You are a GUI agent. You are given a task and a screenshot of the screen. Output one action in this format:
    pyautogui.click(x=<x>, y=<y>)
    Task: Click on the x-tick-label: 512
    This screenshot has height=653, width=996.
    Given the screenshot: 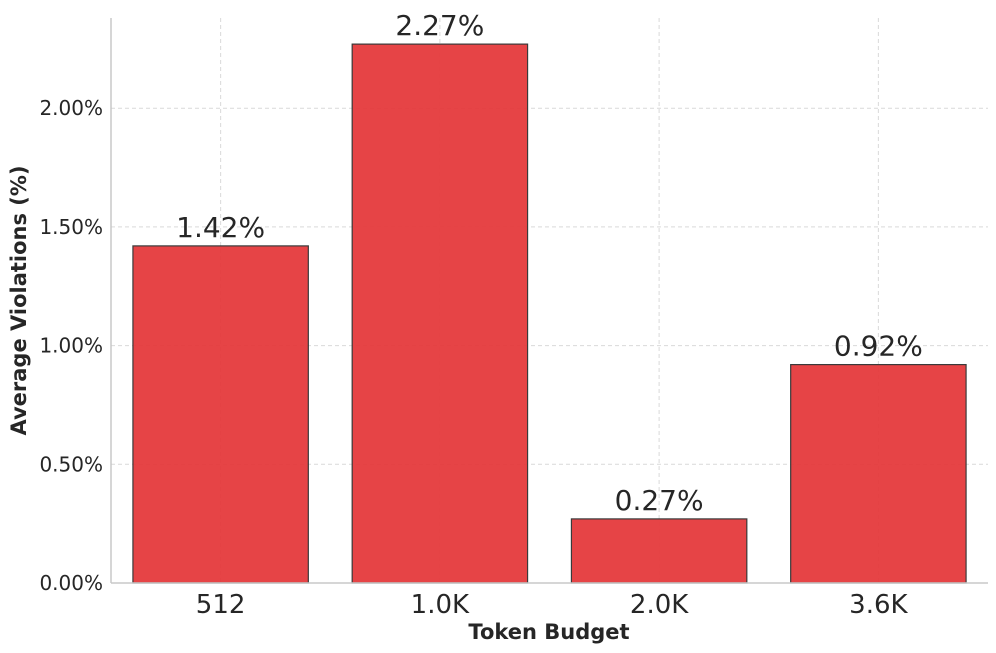 What is the action you would take?
    pyautogui.click(x=221, y=605)
    